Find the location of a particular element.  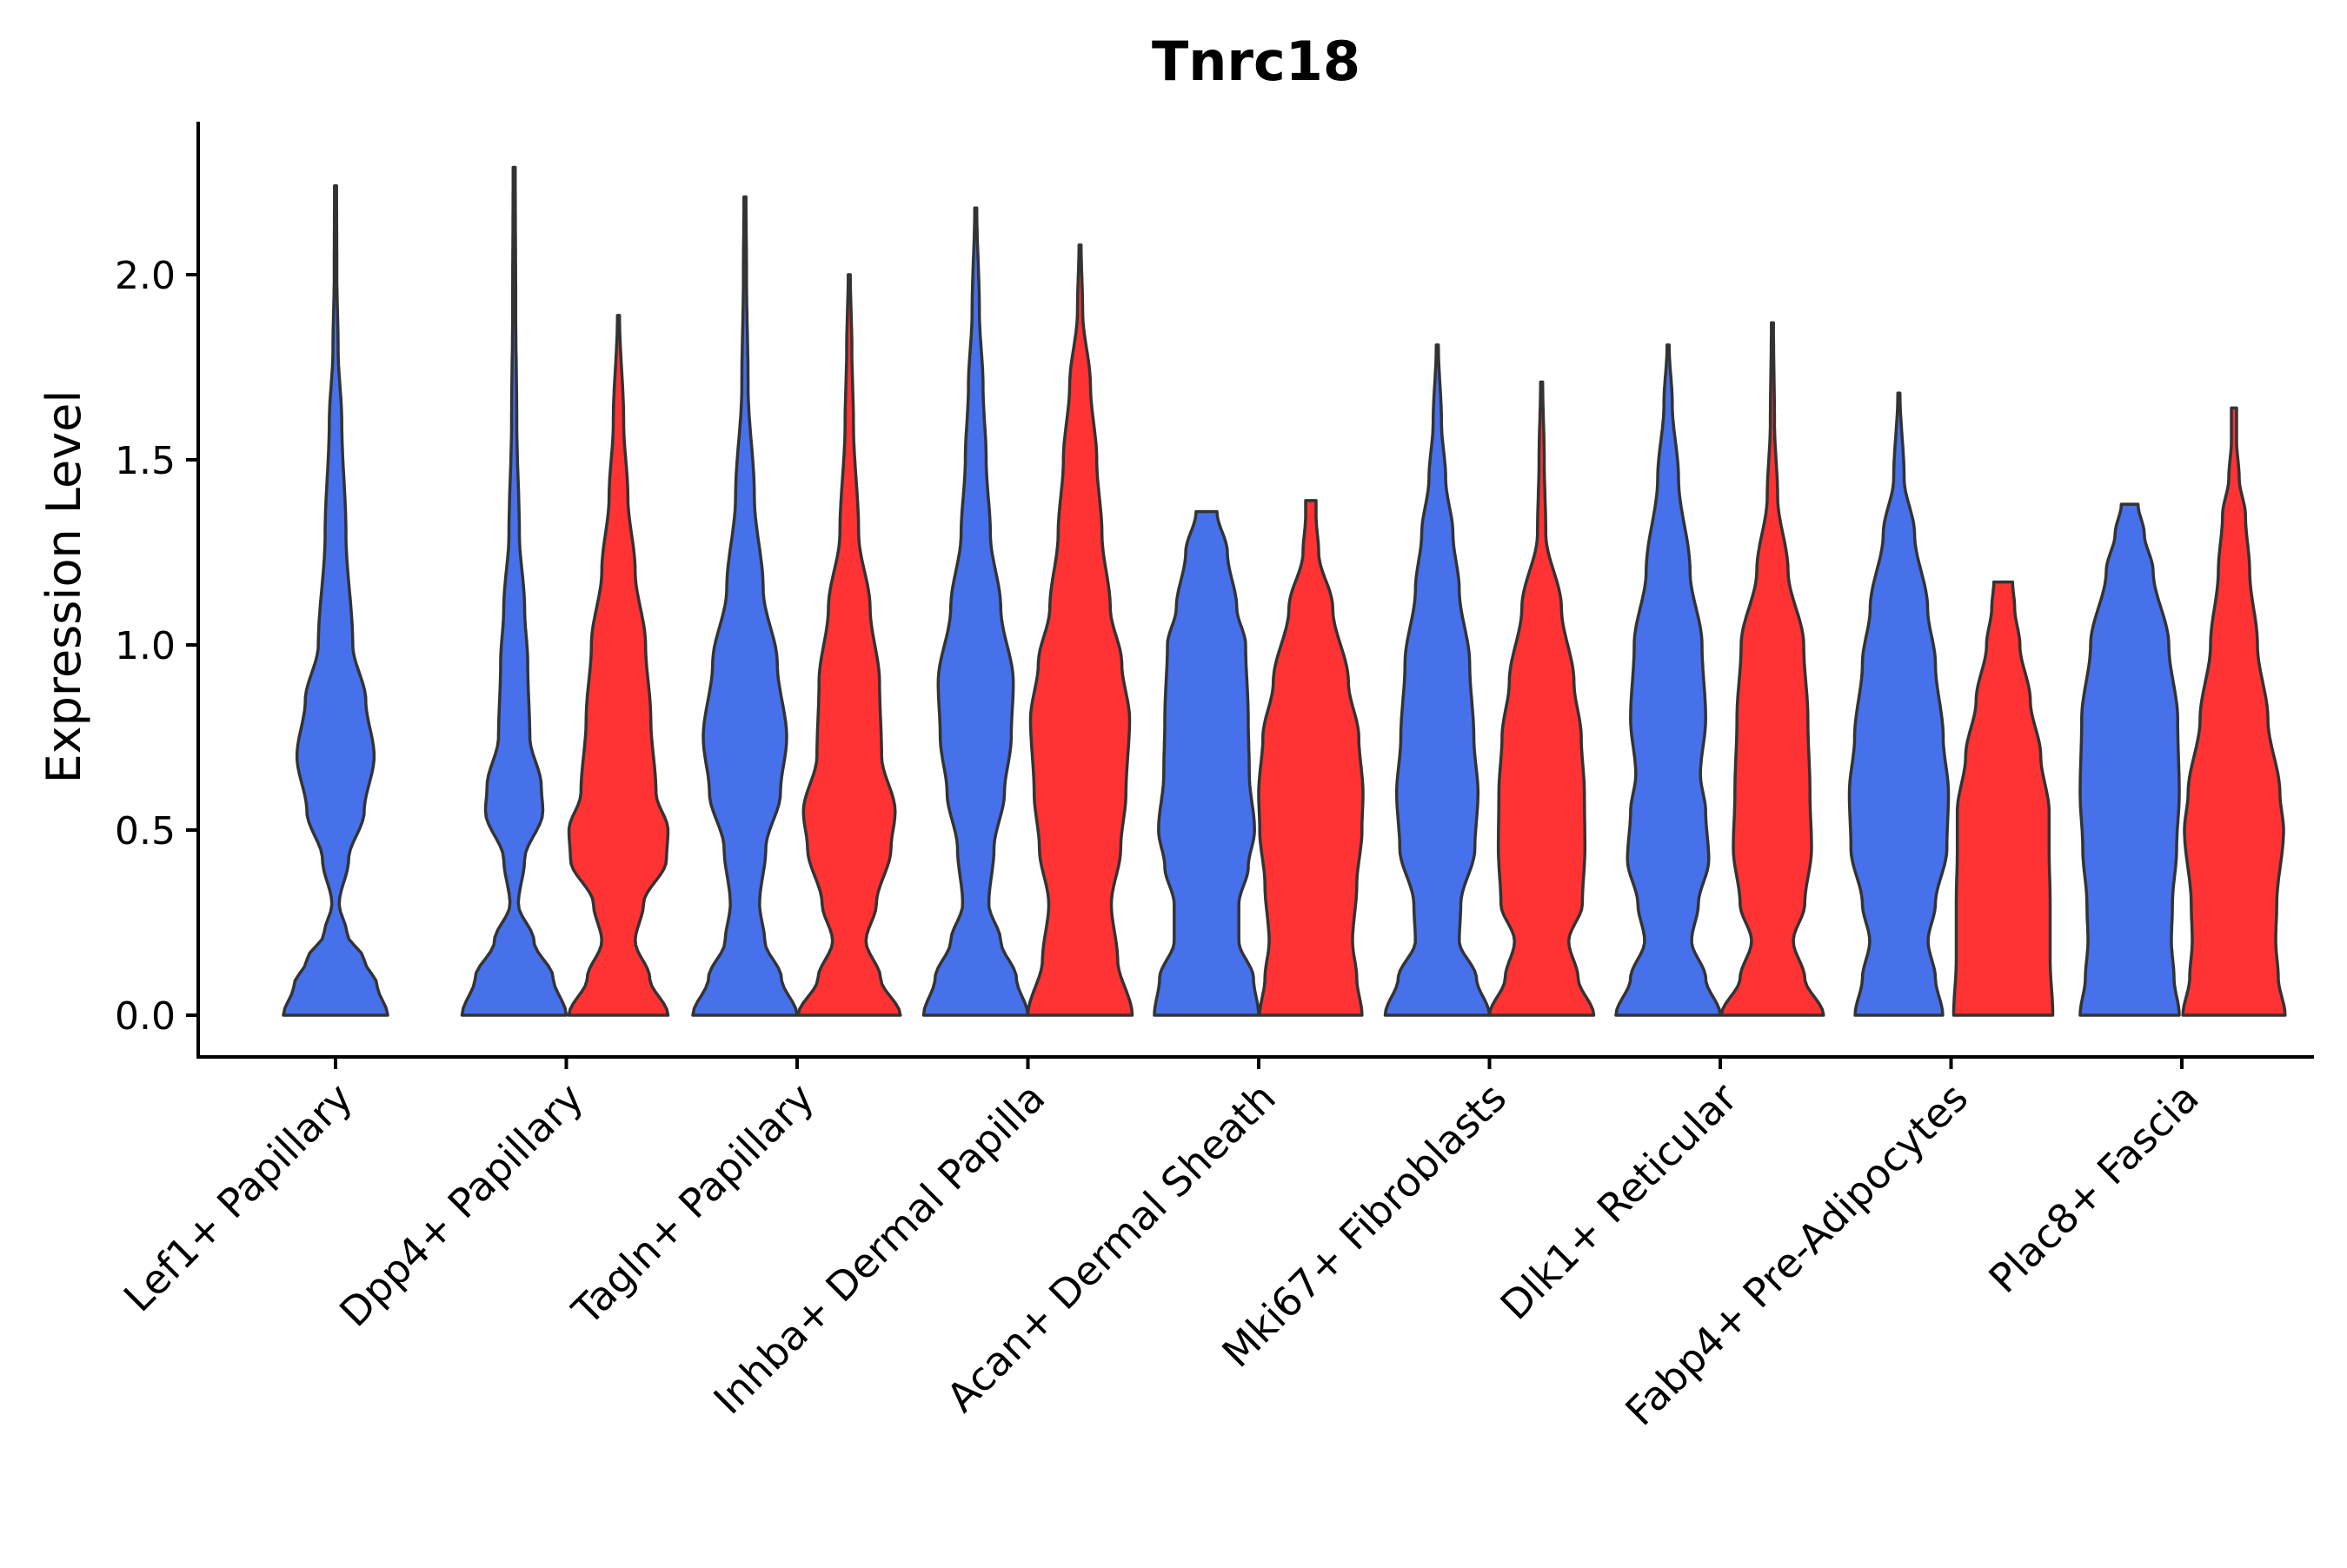

y-axis-label: Expression Level is located at coordinates (64, 587).